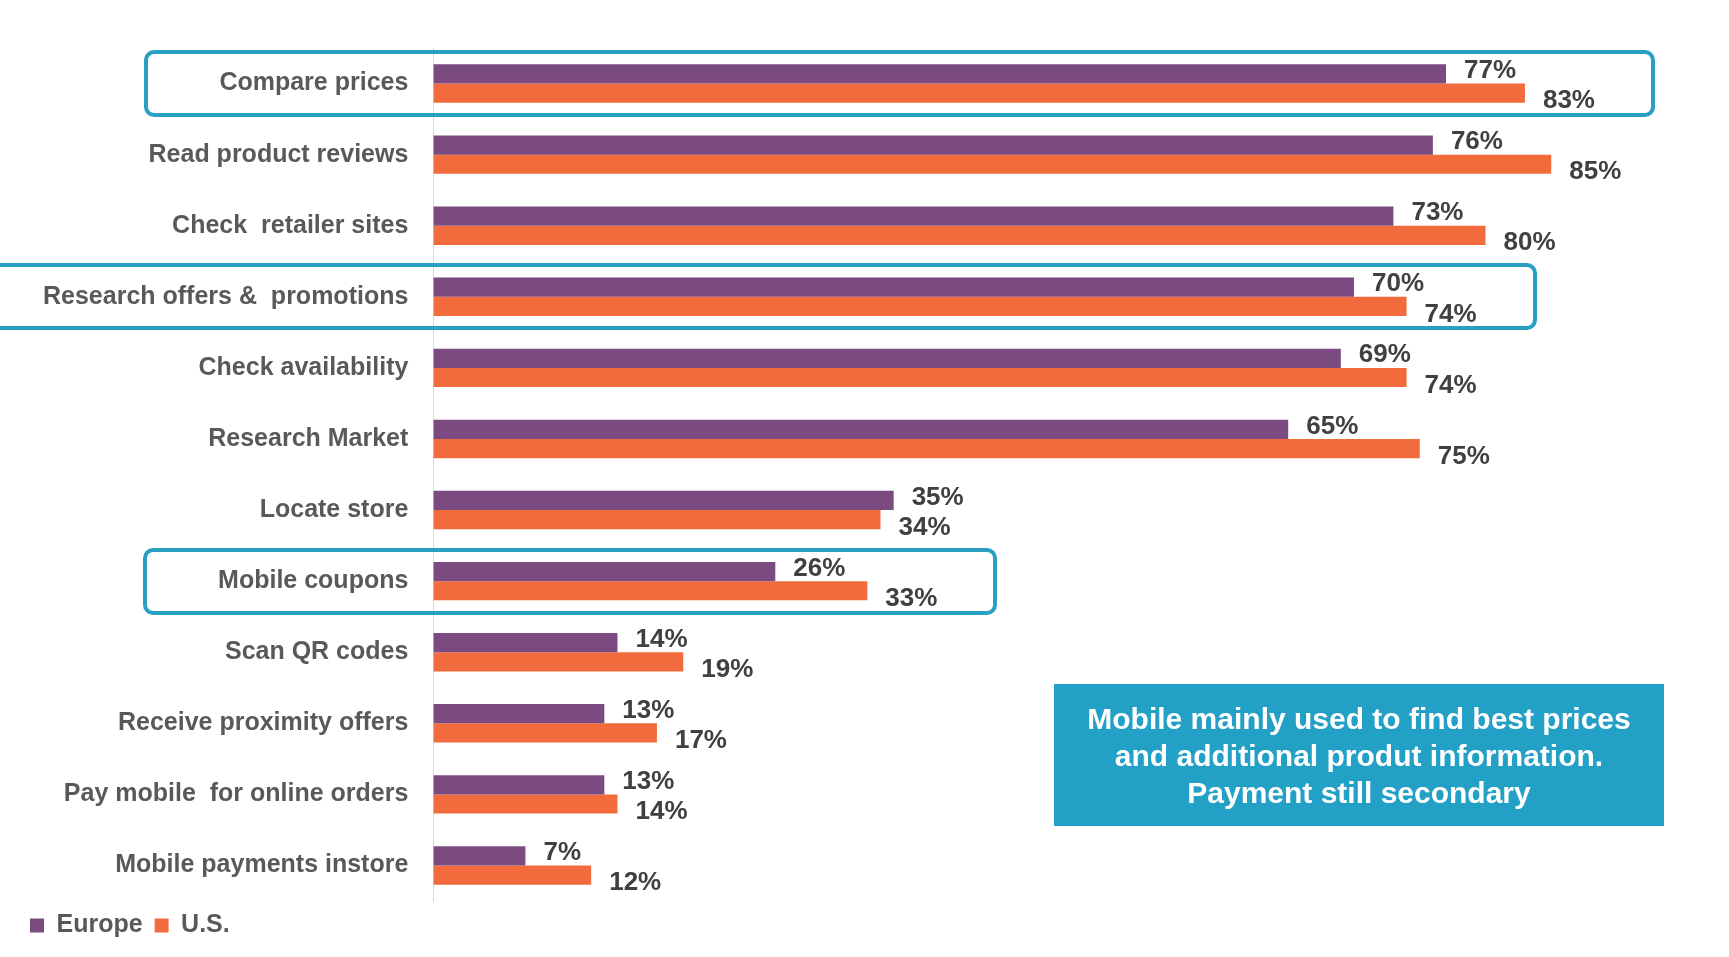 Image resolution: width=1729 pixels, height=957 pixels. I want to click on data-label: 80%, so click(1529, 241).